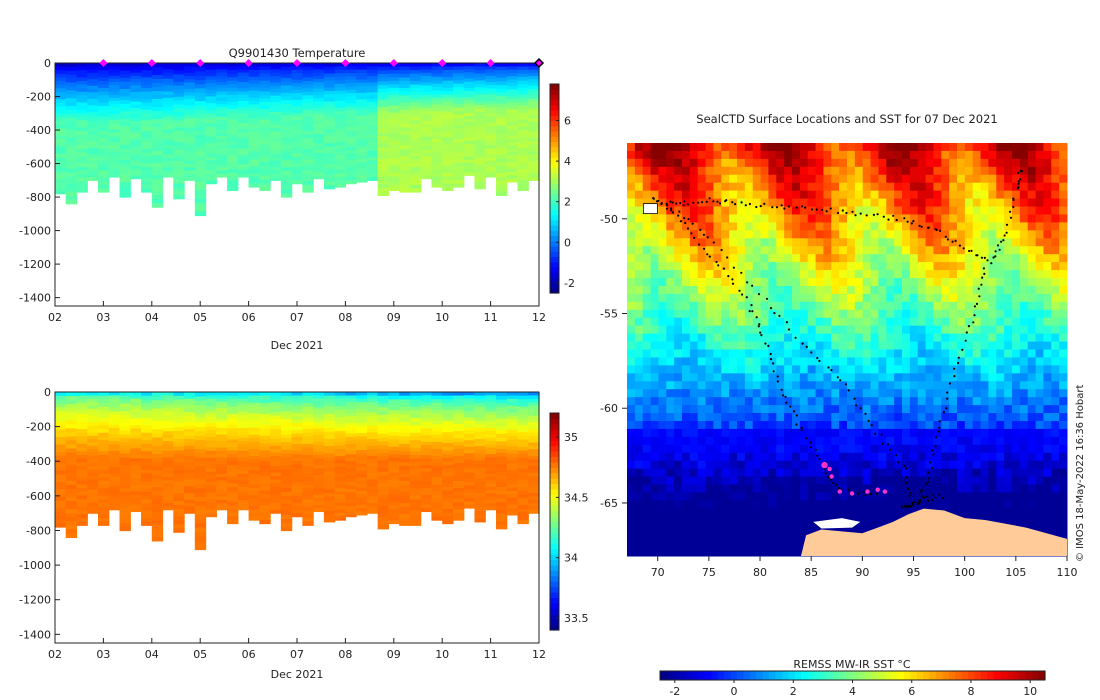 The image size is (1100, 700). I want to click on colorbar-tick-label-0: -2, so click(569, 283).